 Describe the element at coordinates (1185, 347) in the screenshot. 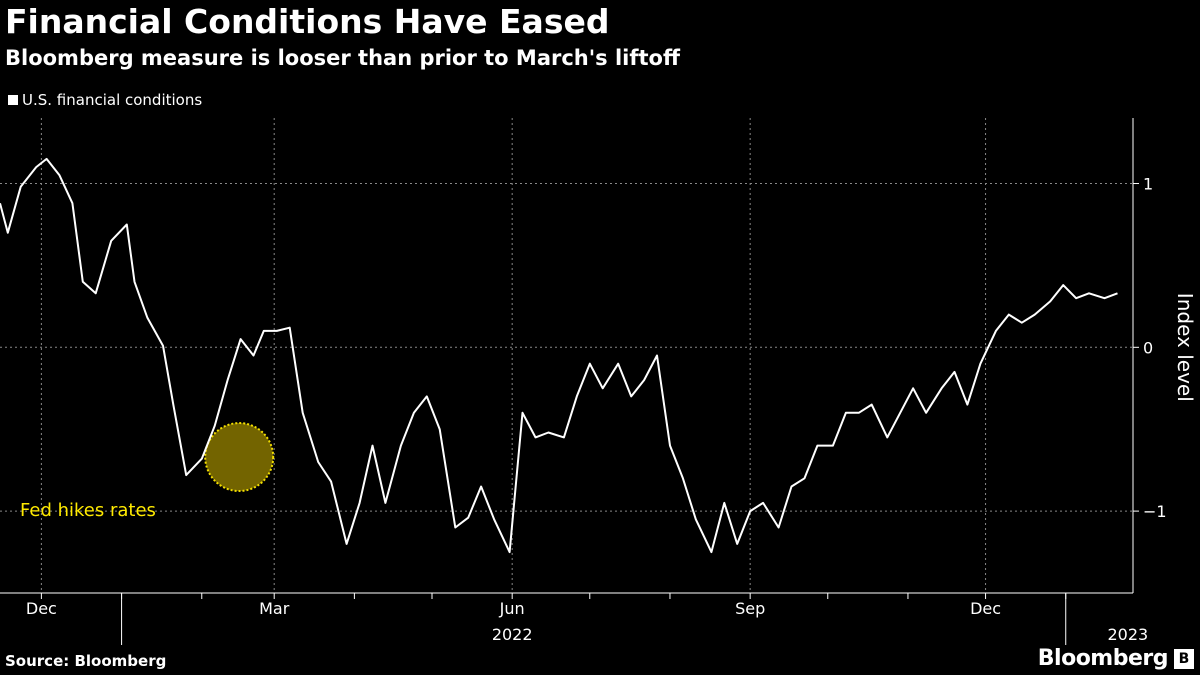

I see `y-axis-title: Index level` at that location.